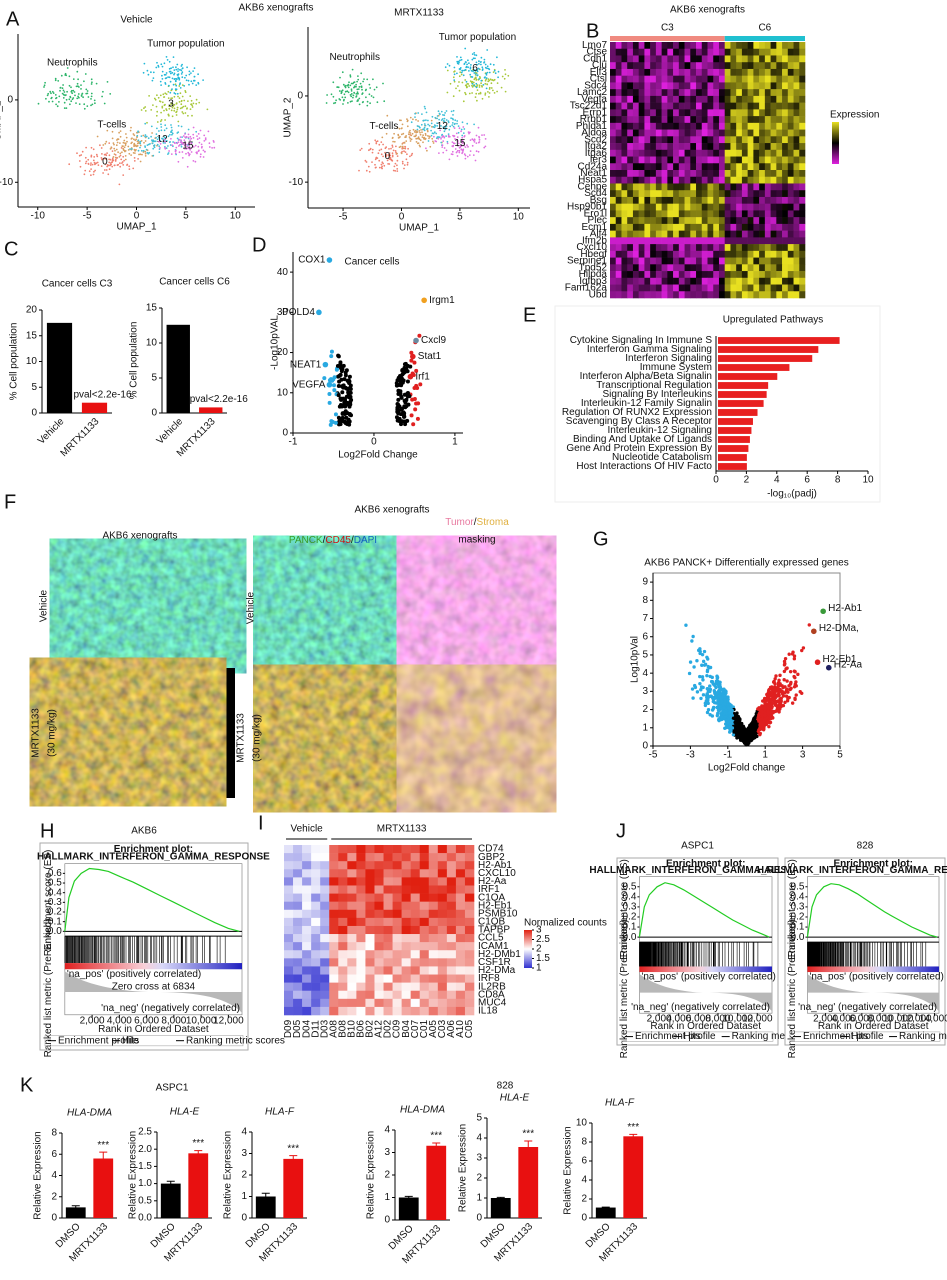  I want to click on colorbar-tick-label: 1.5, so click(543, 958).